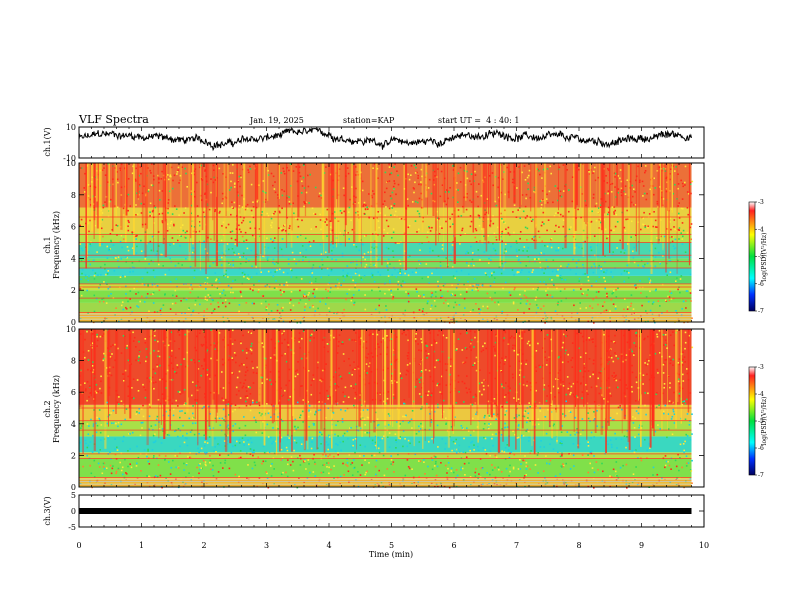  I want to click on x-tick-label: 8, so click(578, 545).